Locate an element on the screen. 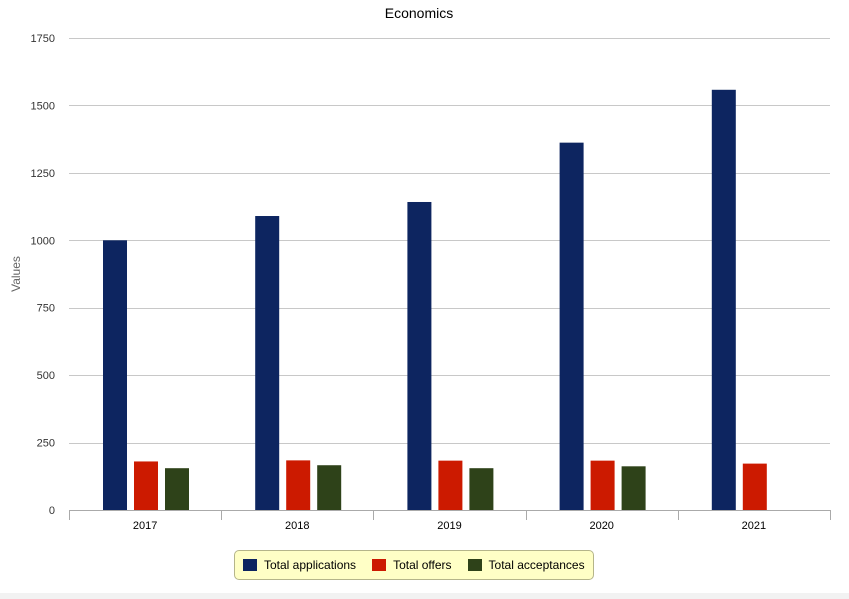  legend-item: Total acceptances is located at coordinates (526, 565).